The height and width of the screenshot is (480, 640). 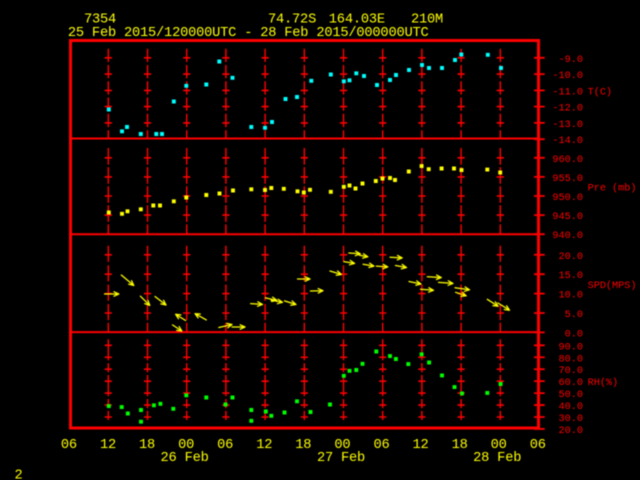 I want to click on svg-text: 7354, so click(x=100, y=20).